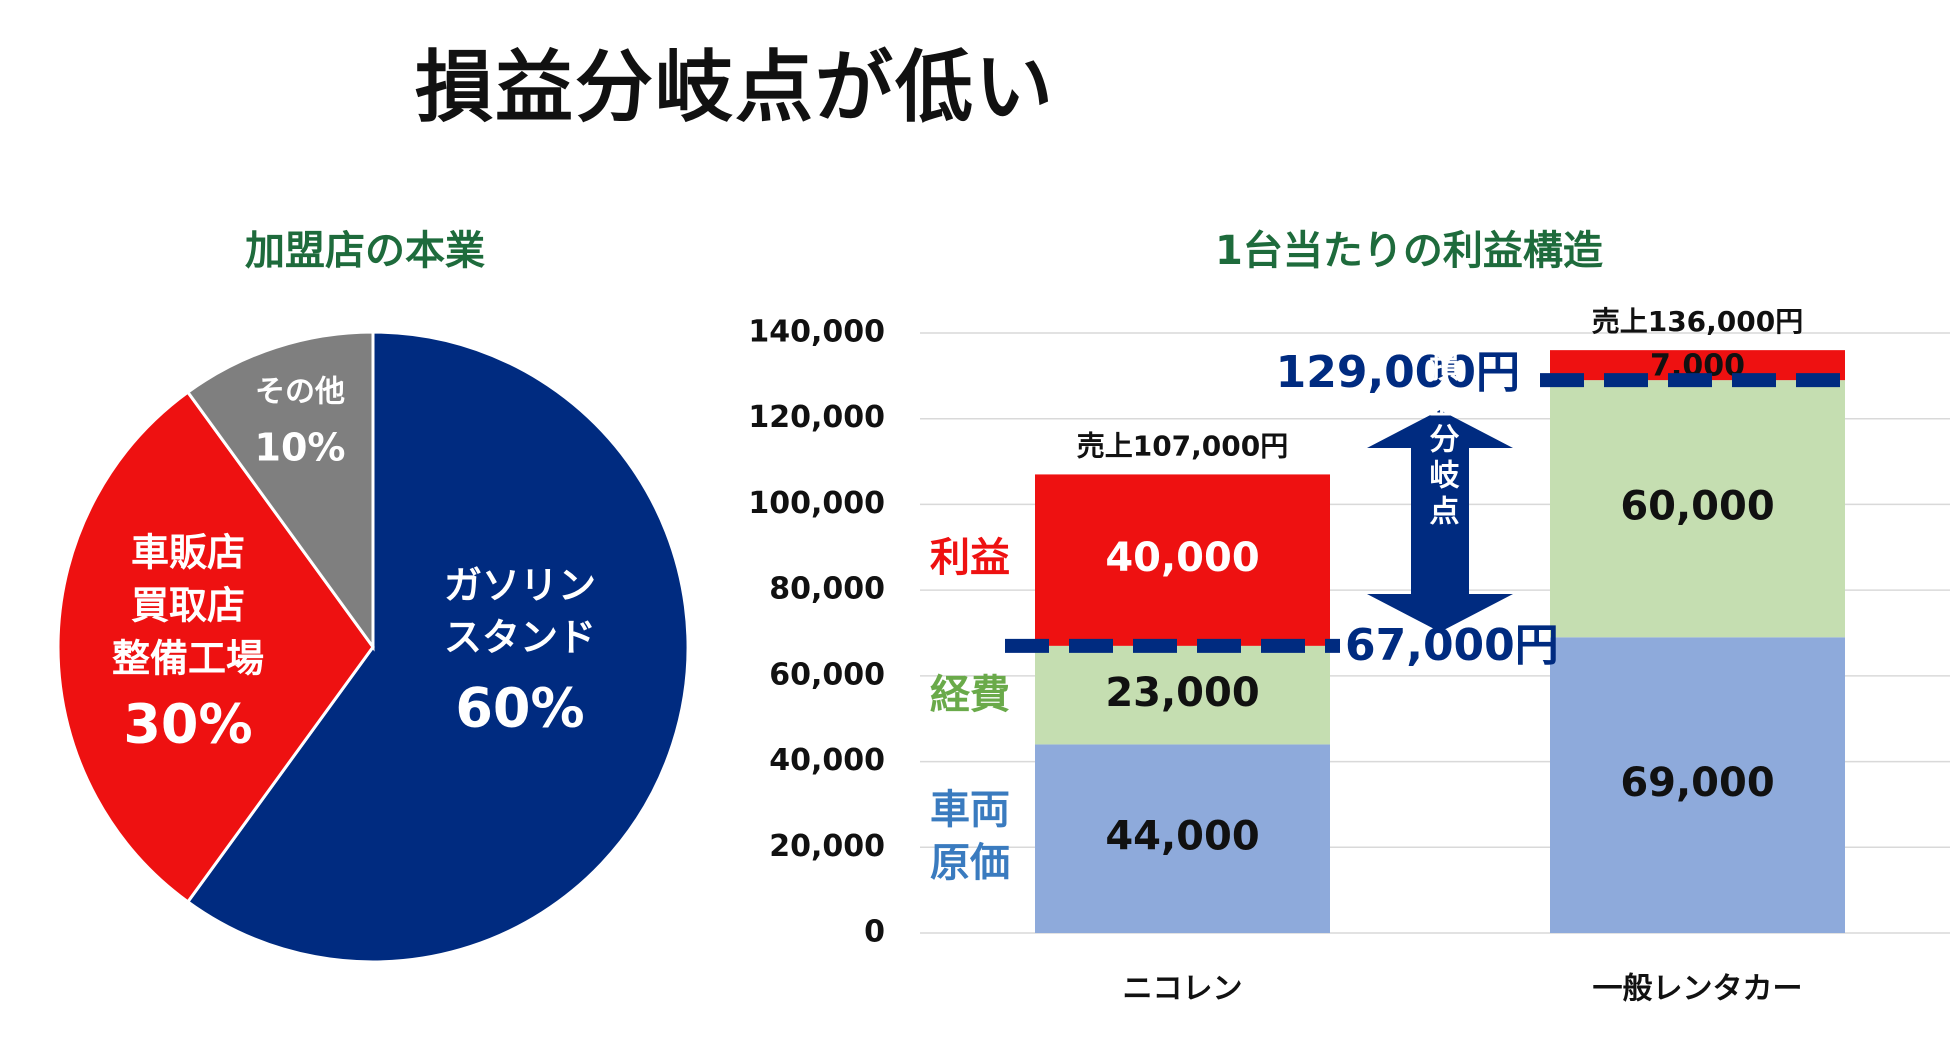 This screenshot has width=1950, height=1038. Describe the element at coordinates (970, 863) in the screenshot. I see `series-label: 原価` at that location.